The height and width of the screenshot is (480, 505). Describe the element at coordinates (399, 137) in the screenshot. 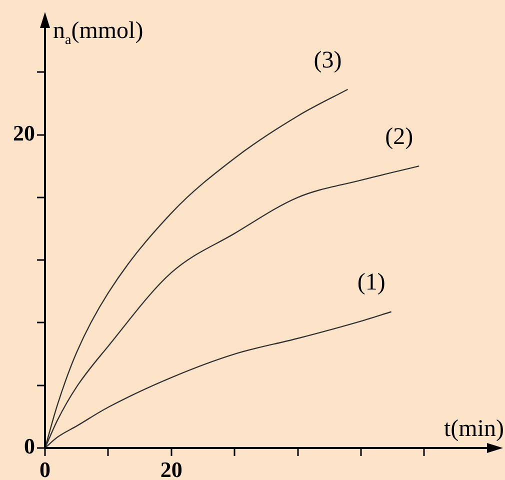

I see `series-label: (2)` at that location.